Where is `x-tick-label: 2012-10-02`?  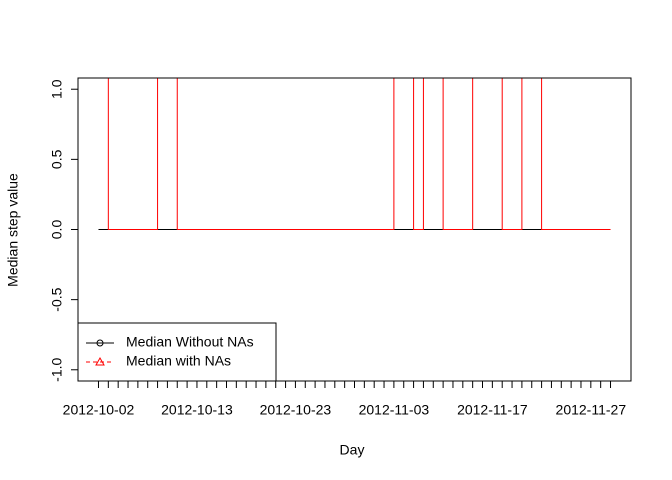 x-tick-label: 2012-10-02 is located at coordinates (99, 410).